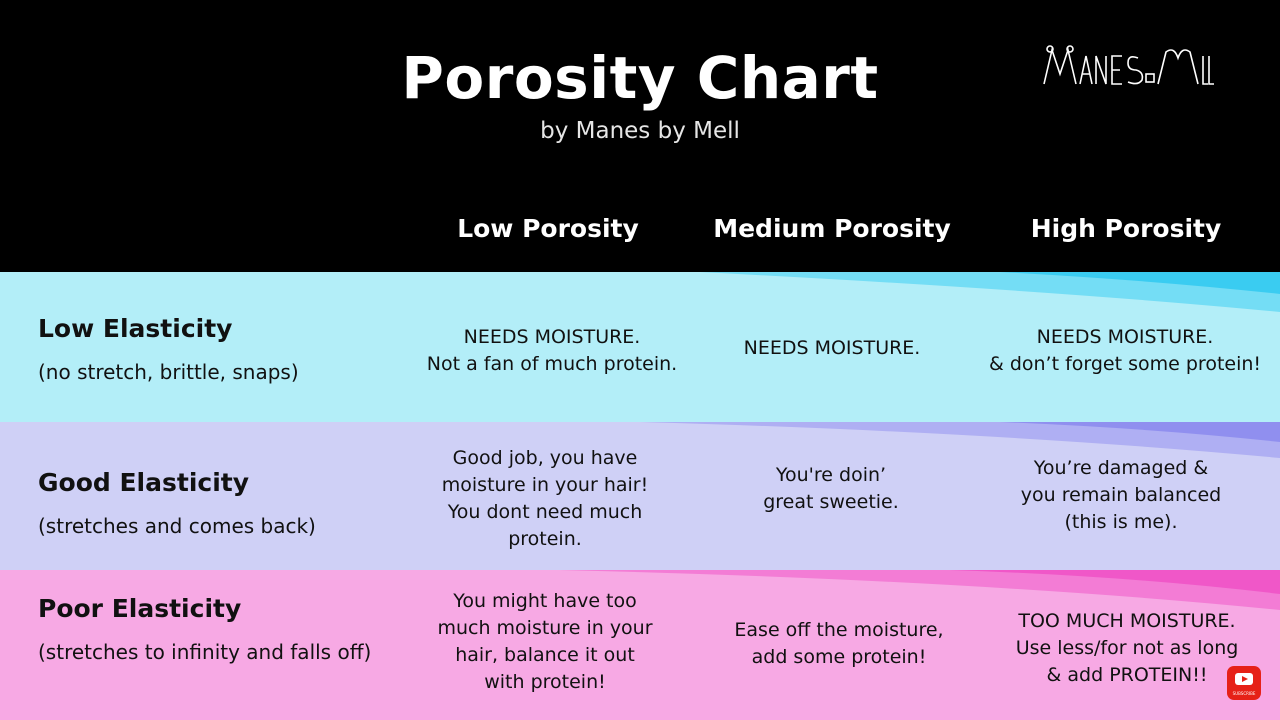 The height and width of the screenshot is (720, 1280). Describe the element at coordinates (1244, 679) in the screenshot. I see `youtube-play-icon` at that location.